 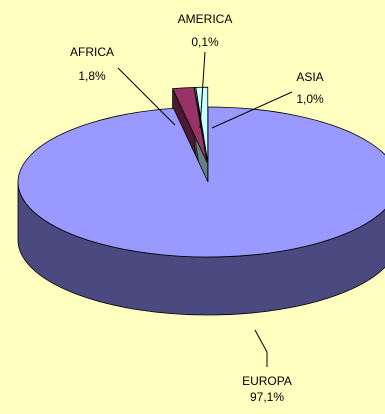 I want to click on slice-africa, so click(x=189, y=125).